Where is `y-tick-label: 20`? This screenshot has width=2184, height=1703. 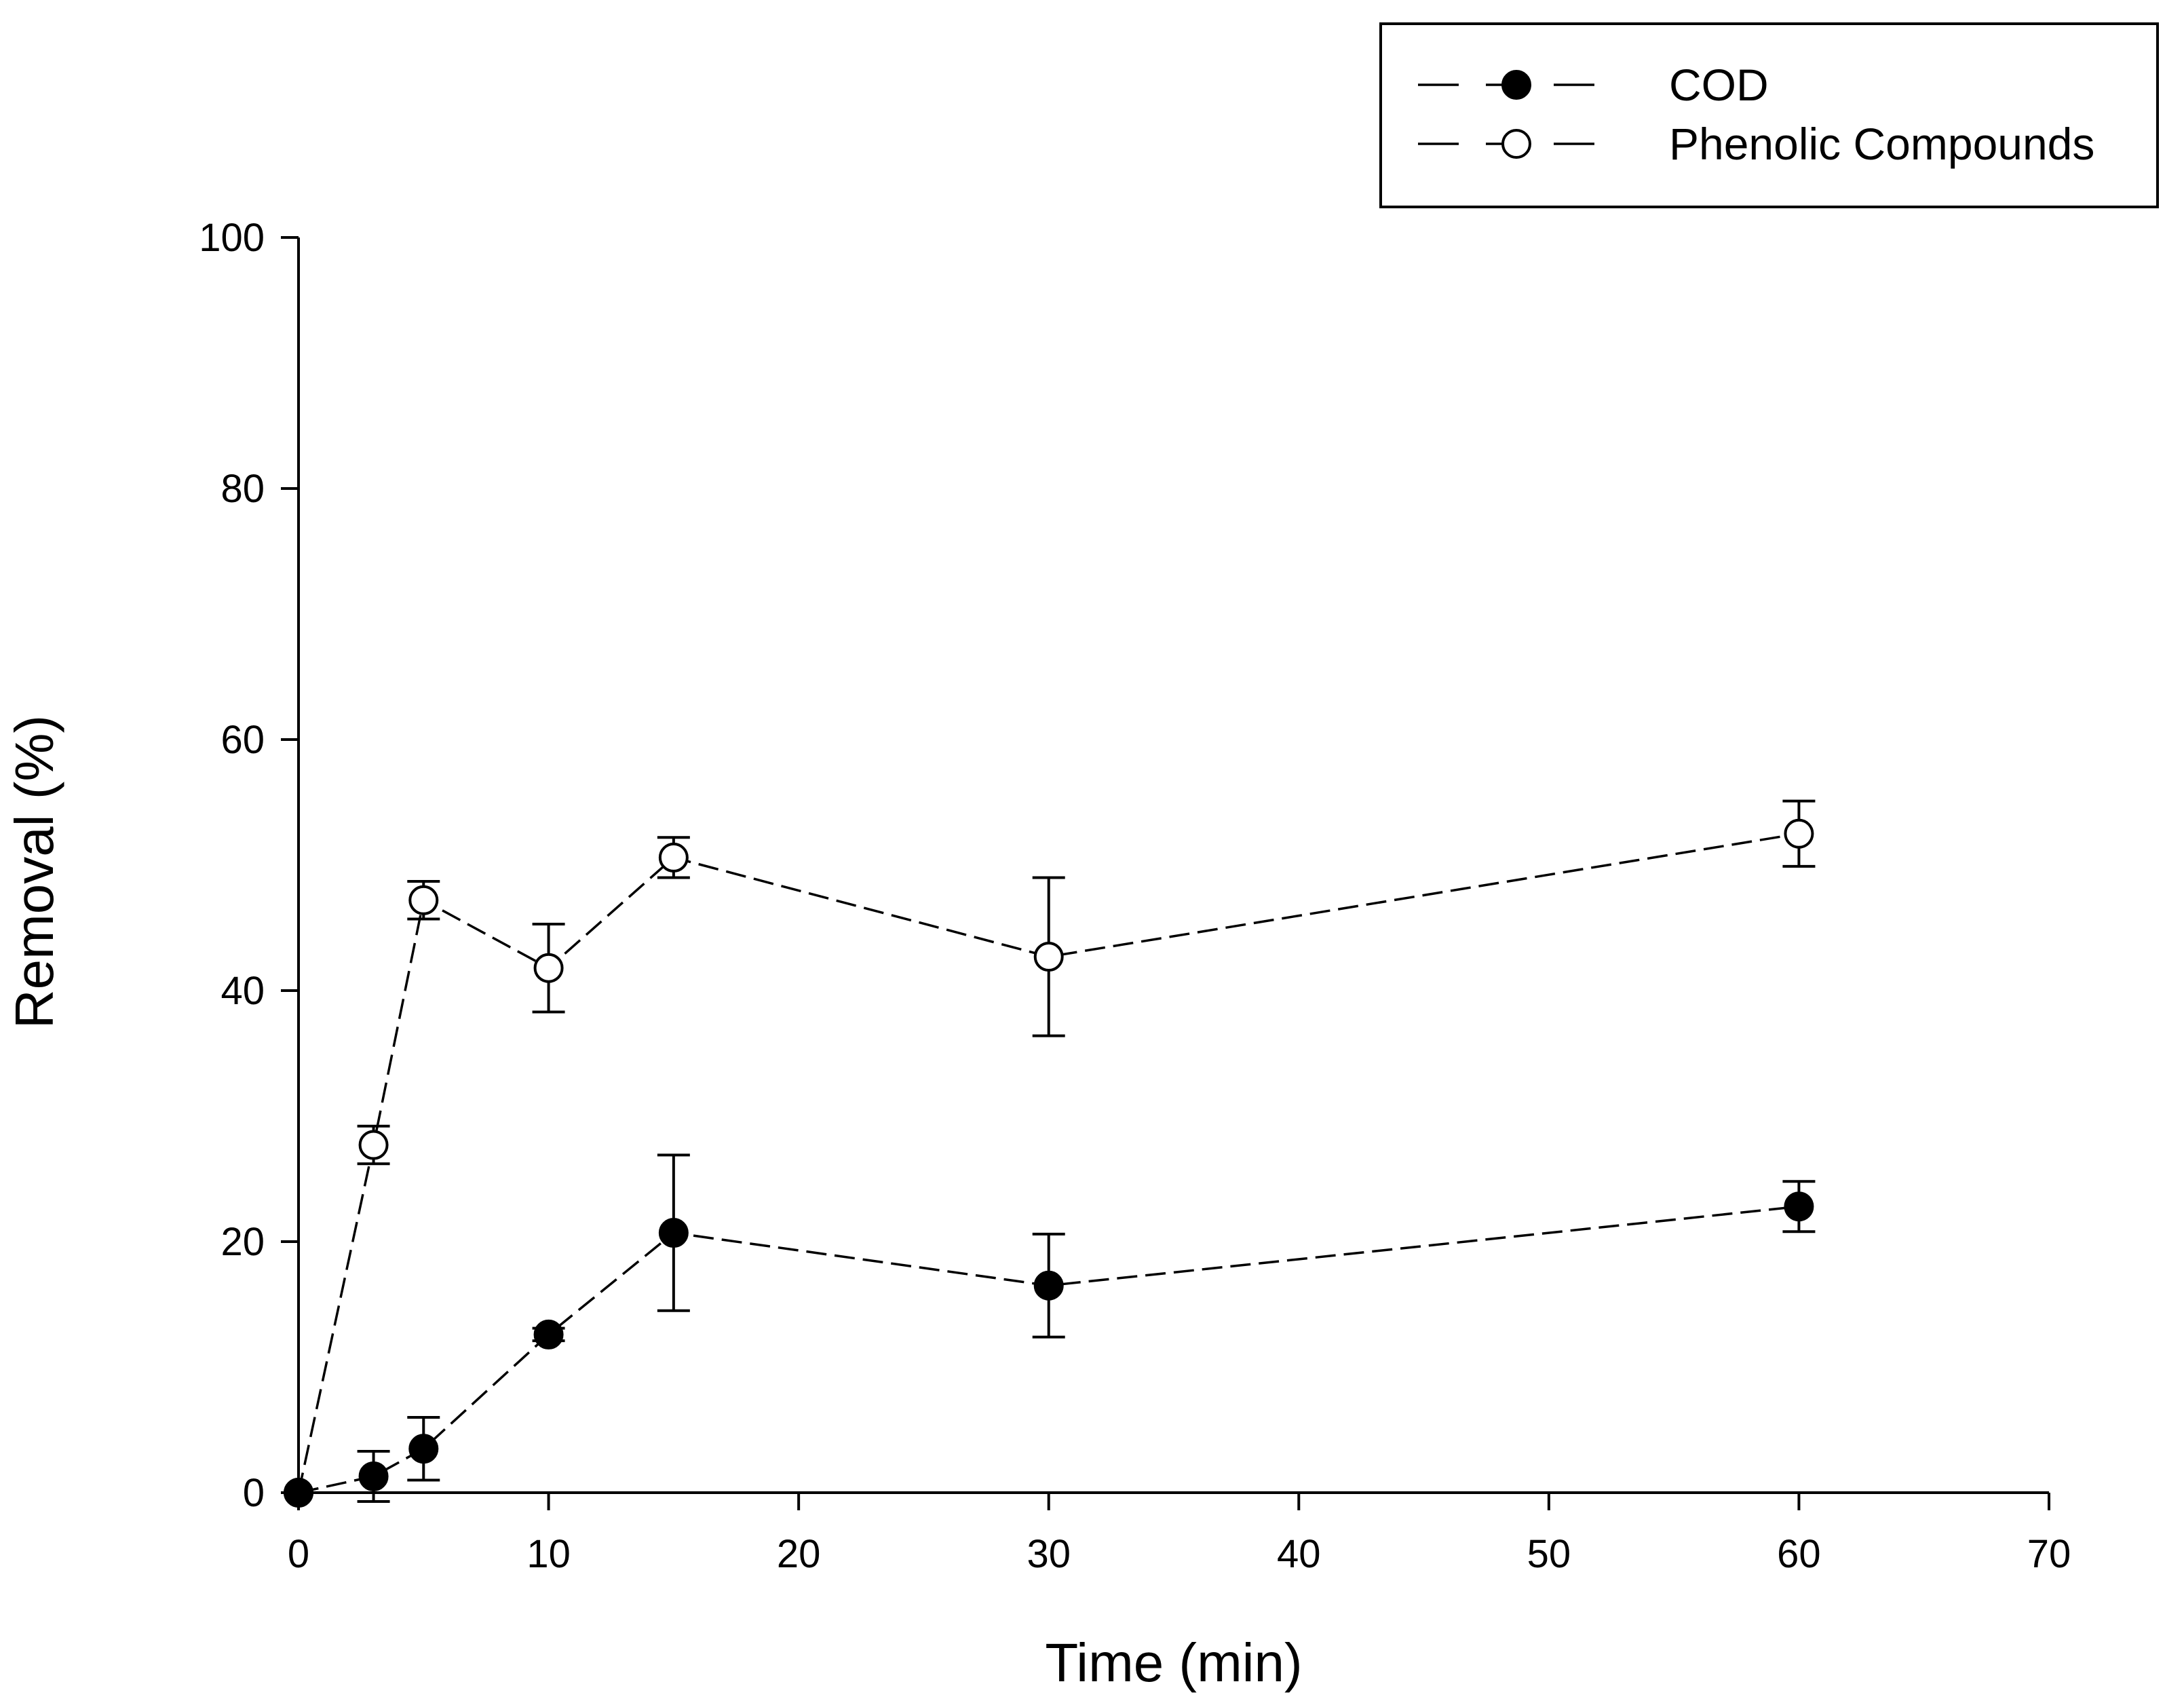 y-tick-label: 20 is located at coordinates (243, 1242).